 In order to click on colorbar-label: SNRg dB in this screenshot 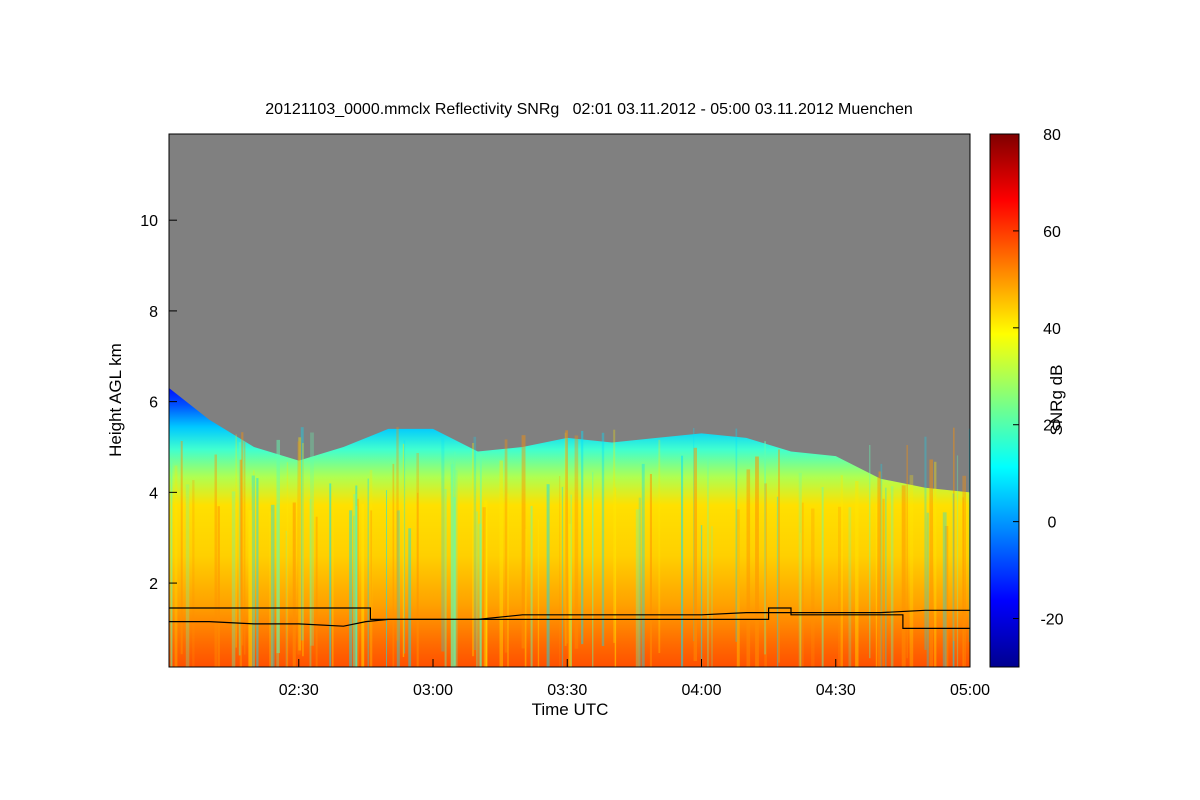, I will do `click(1056, 400)`.